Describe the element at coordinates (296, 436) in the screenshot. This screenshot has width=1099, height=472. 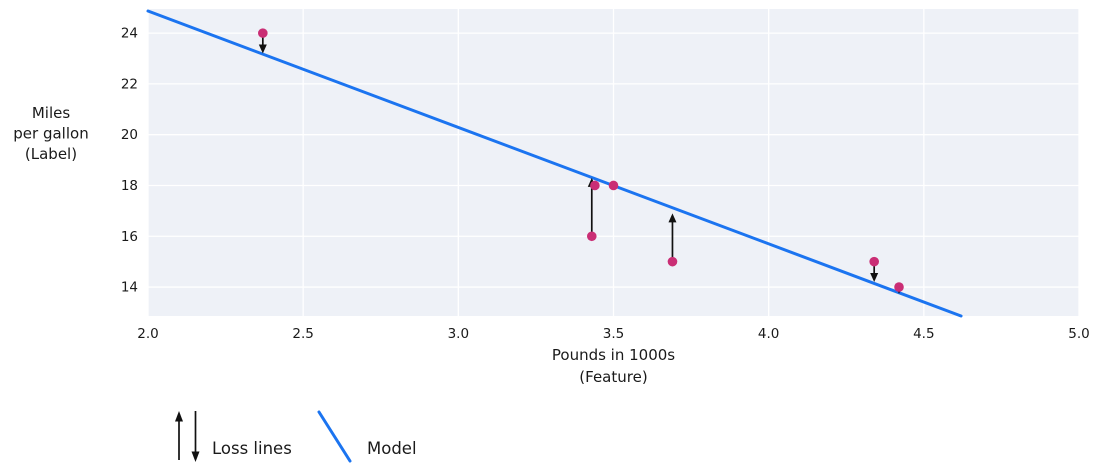
I see `legend: Loss lines Model` at that location.